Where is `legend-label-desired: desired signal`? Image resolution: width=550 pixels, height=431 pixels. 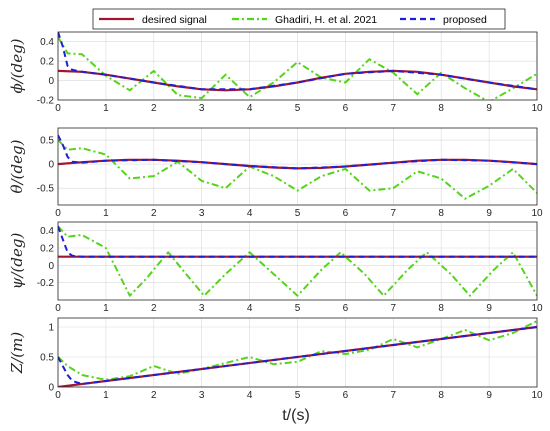
legend-label-desired: desired signal is located at coordinates (174, 20).